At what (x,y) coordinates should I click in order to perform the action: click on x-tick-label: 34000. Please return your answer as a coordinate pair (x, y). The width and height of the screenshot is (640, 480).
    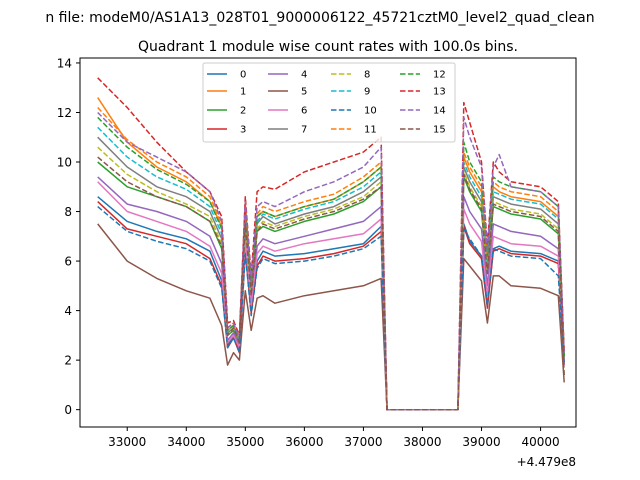
    Looking at the image, I should click on (186, 442).